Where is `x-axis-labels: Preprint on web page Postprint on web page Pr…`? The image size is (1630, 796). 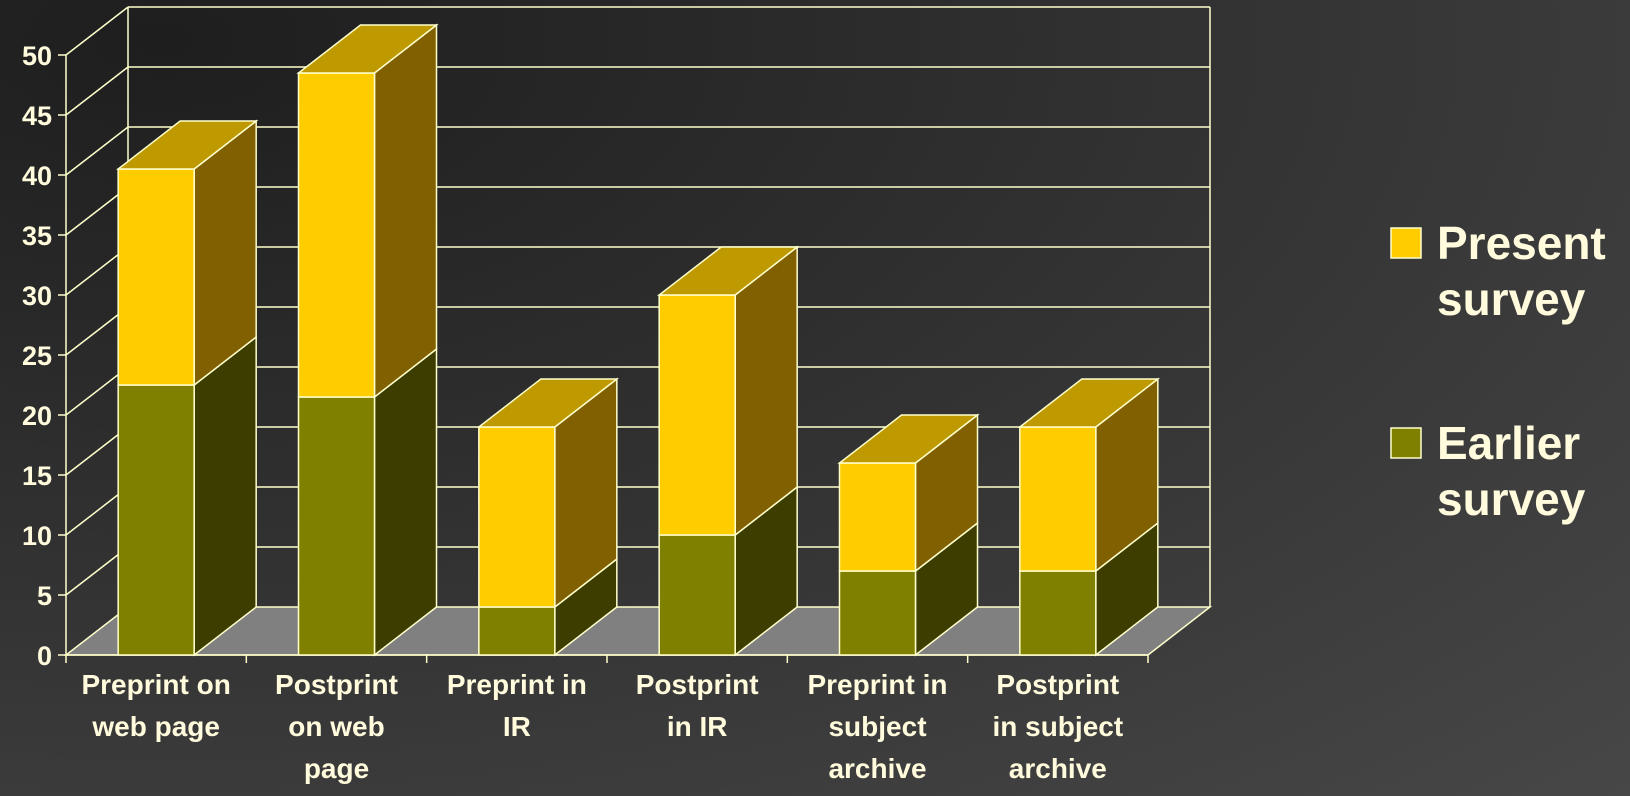 x-axis-labels: Preprint on web page Postprint on web page Pr… is located at coordinates (602, 726).